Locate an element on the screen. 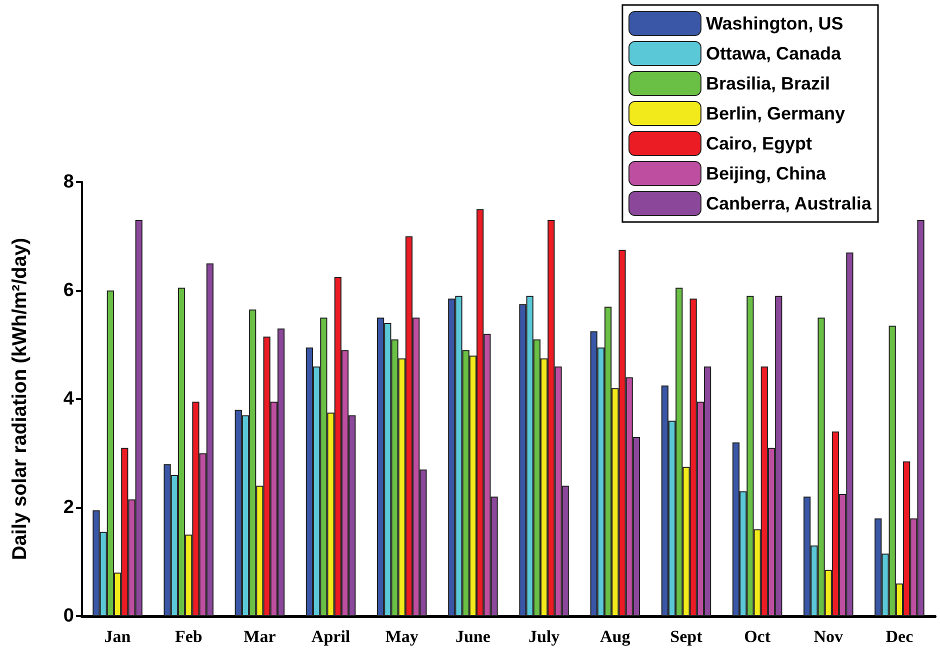 The image size is (940, 650). legend-label: Ottawa, Canada is located at coordinates (774, 54).